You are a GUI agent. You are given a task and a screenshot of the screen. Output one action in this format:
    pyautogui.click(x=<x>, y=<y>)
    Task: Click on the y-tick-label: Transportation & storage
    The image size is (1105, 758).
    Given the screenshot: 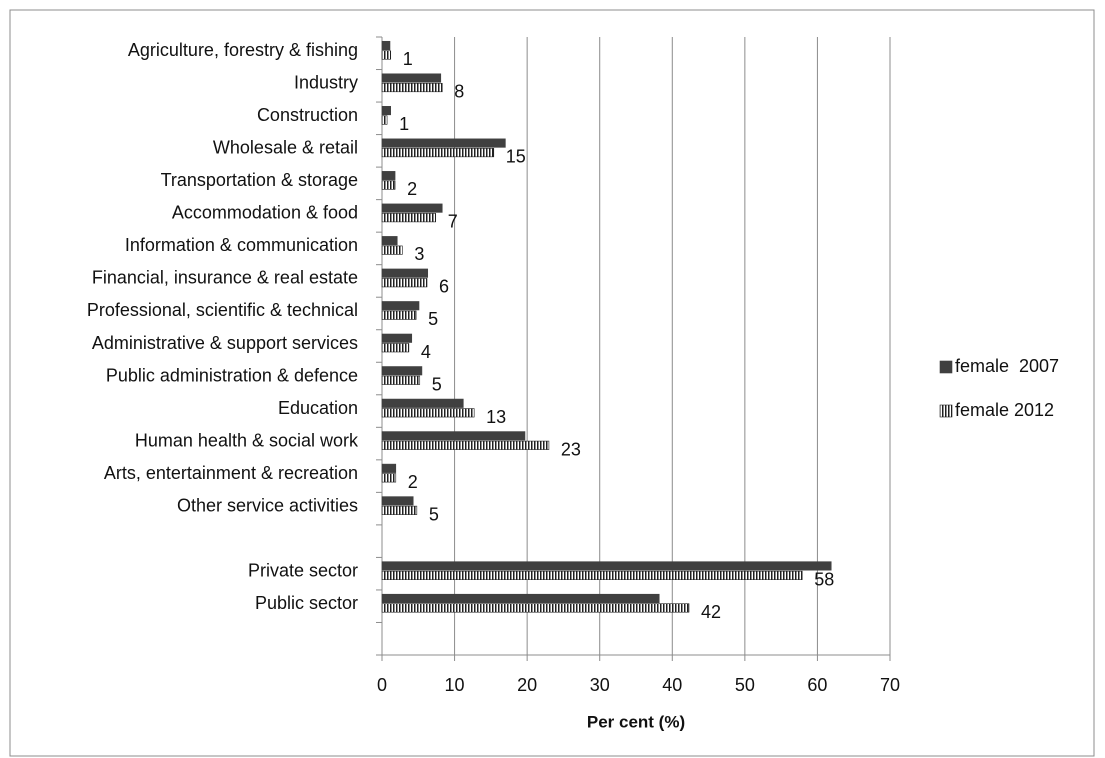 What is the action you would take?
    pyautogui.click(x=259, y=180)
    